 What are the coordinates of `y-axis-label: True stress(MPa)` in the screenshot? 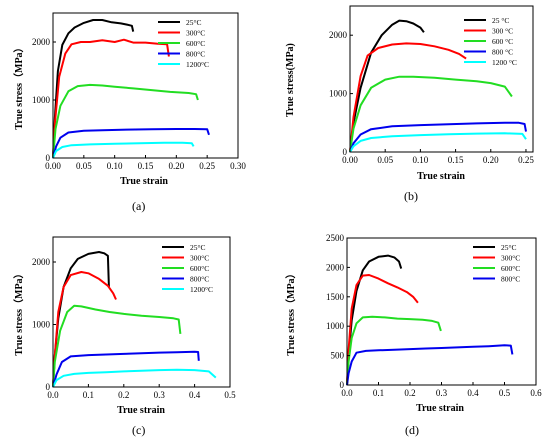 It's located at (290, 80).